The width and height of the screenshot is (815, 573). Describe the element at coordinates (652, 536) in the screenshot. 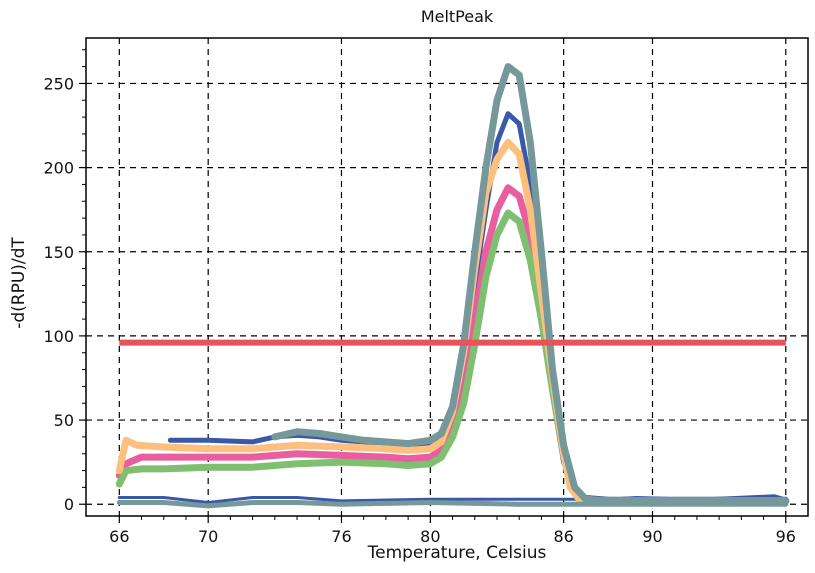

I see `x-tick-label: 90` at that location.